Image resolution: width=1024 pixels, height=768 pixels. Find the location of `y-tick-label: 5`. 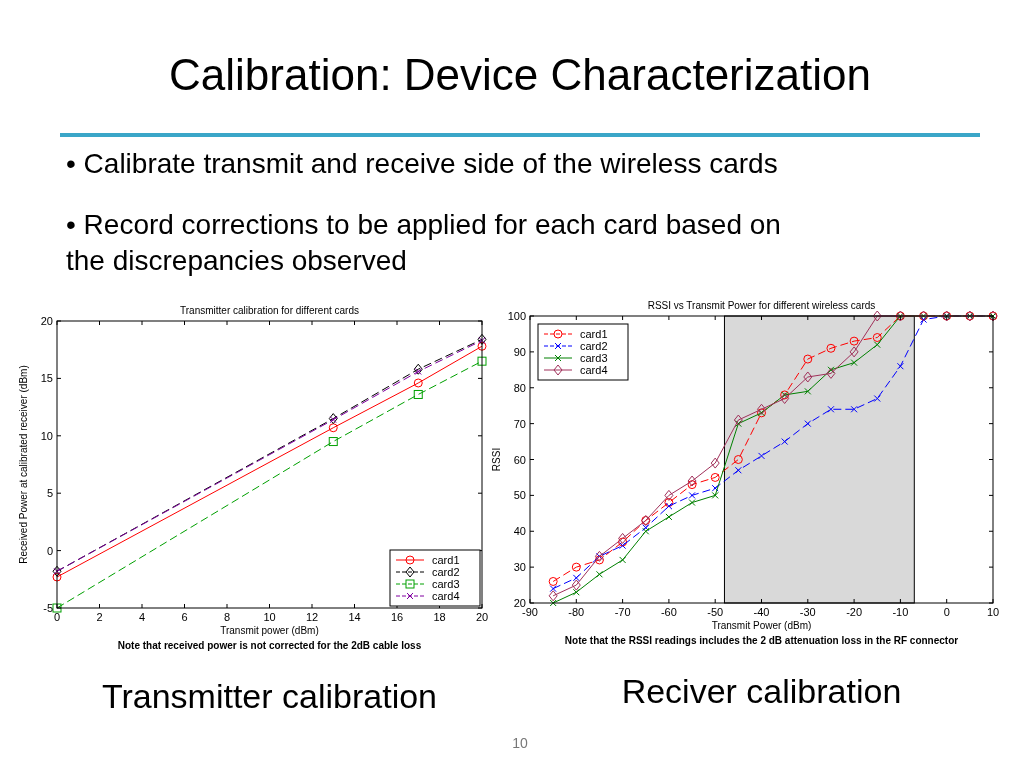

y-tick-label: 5 is located at coordinates (49, 493).